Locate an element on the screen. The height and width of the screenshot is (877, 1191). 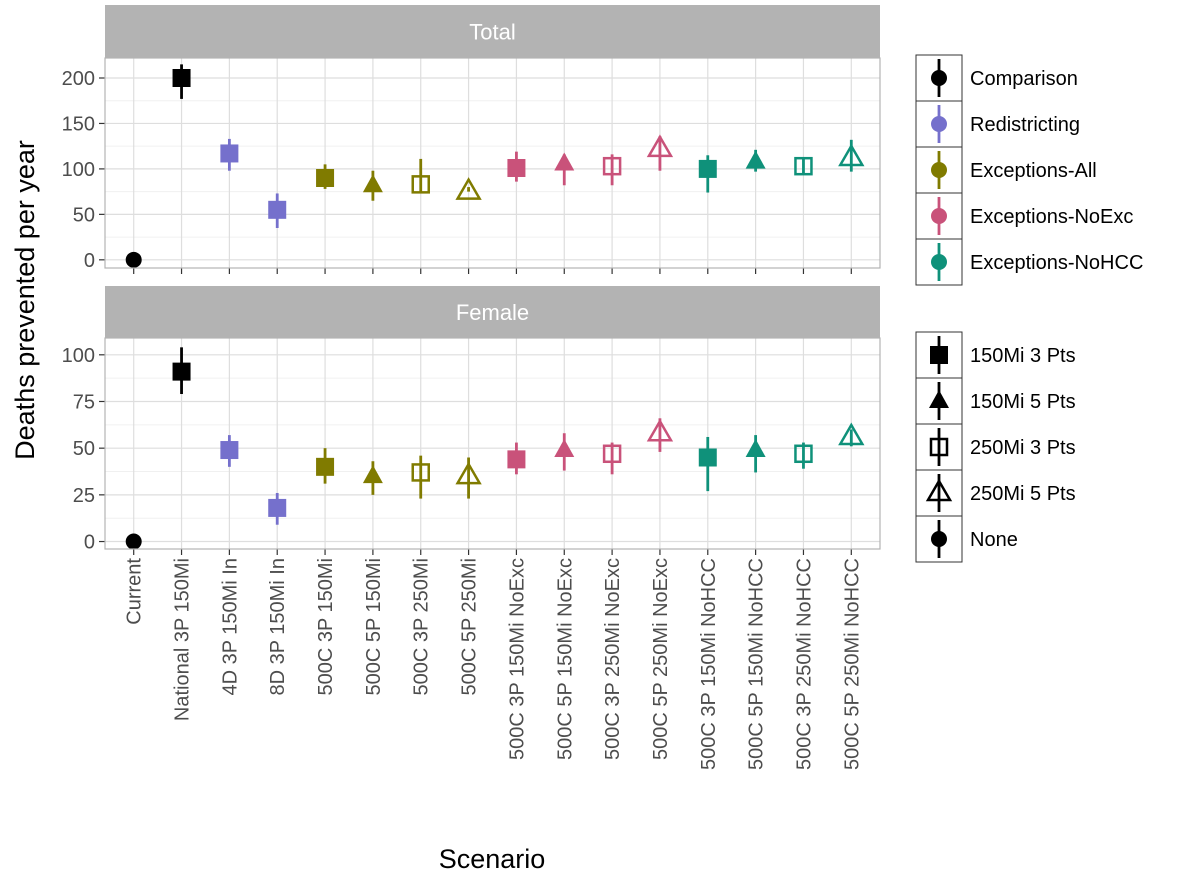
legend-label: 250Mi 3 Pts is located at coordinates (1023, 448).